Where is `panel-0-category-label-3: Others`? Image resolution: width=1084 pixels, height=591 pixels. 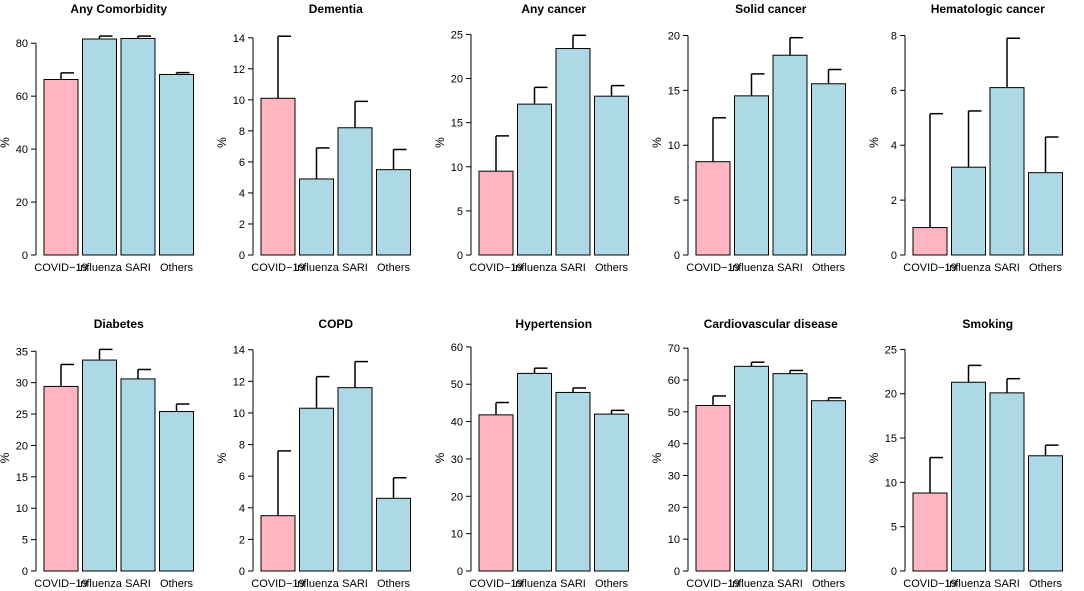 panel-0-category-label-3: Others is located at coordinates (177, 268).